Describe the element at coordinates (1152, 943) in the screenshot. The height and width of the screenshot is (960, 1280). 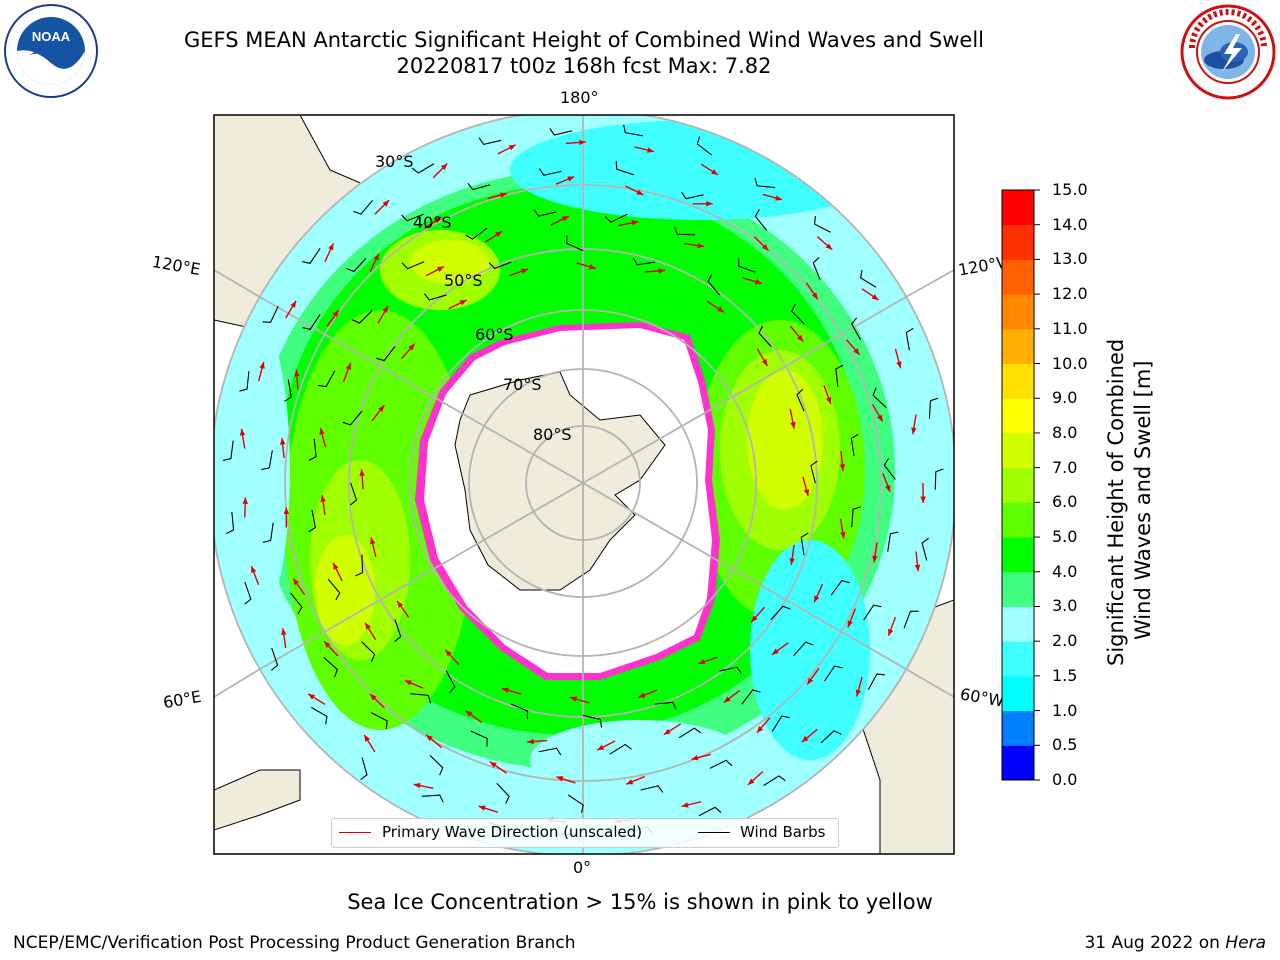
I see `footer-date-text: 31 Aug 2022 on` at that location.